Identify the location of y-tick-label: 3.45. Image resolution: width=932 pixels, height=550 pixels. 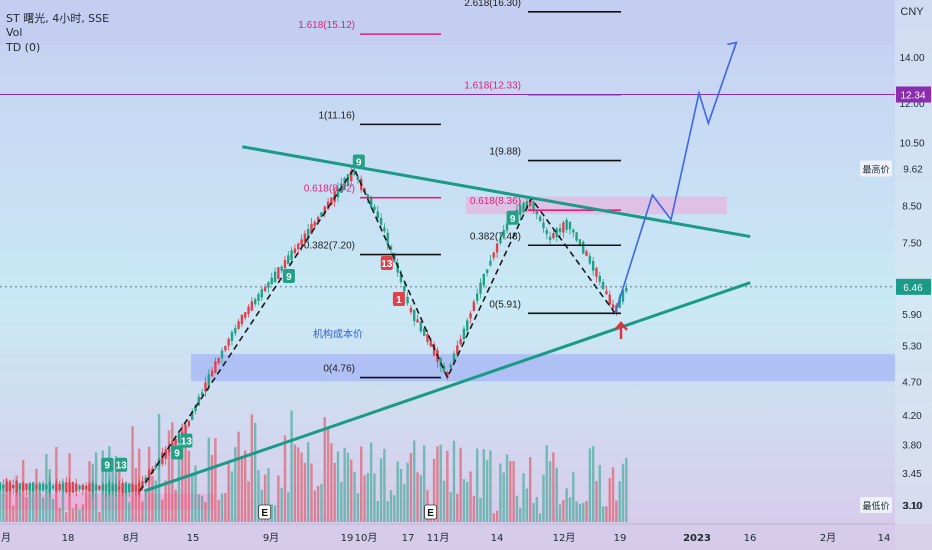
(912, 474).